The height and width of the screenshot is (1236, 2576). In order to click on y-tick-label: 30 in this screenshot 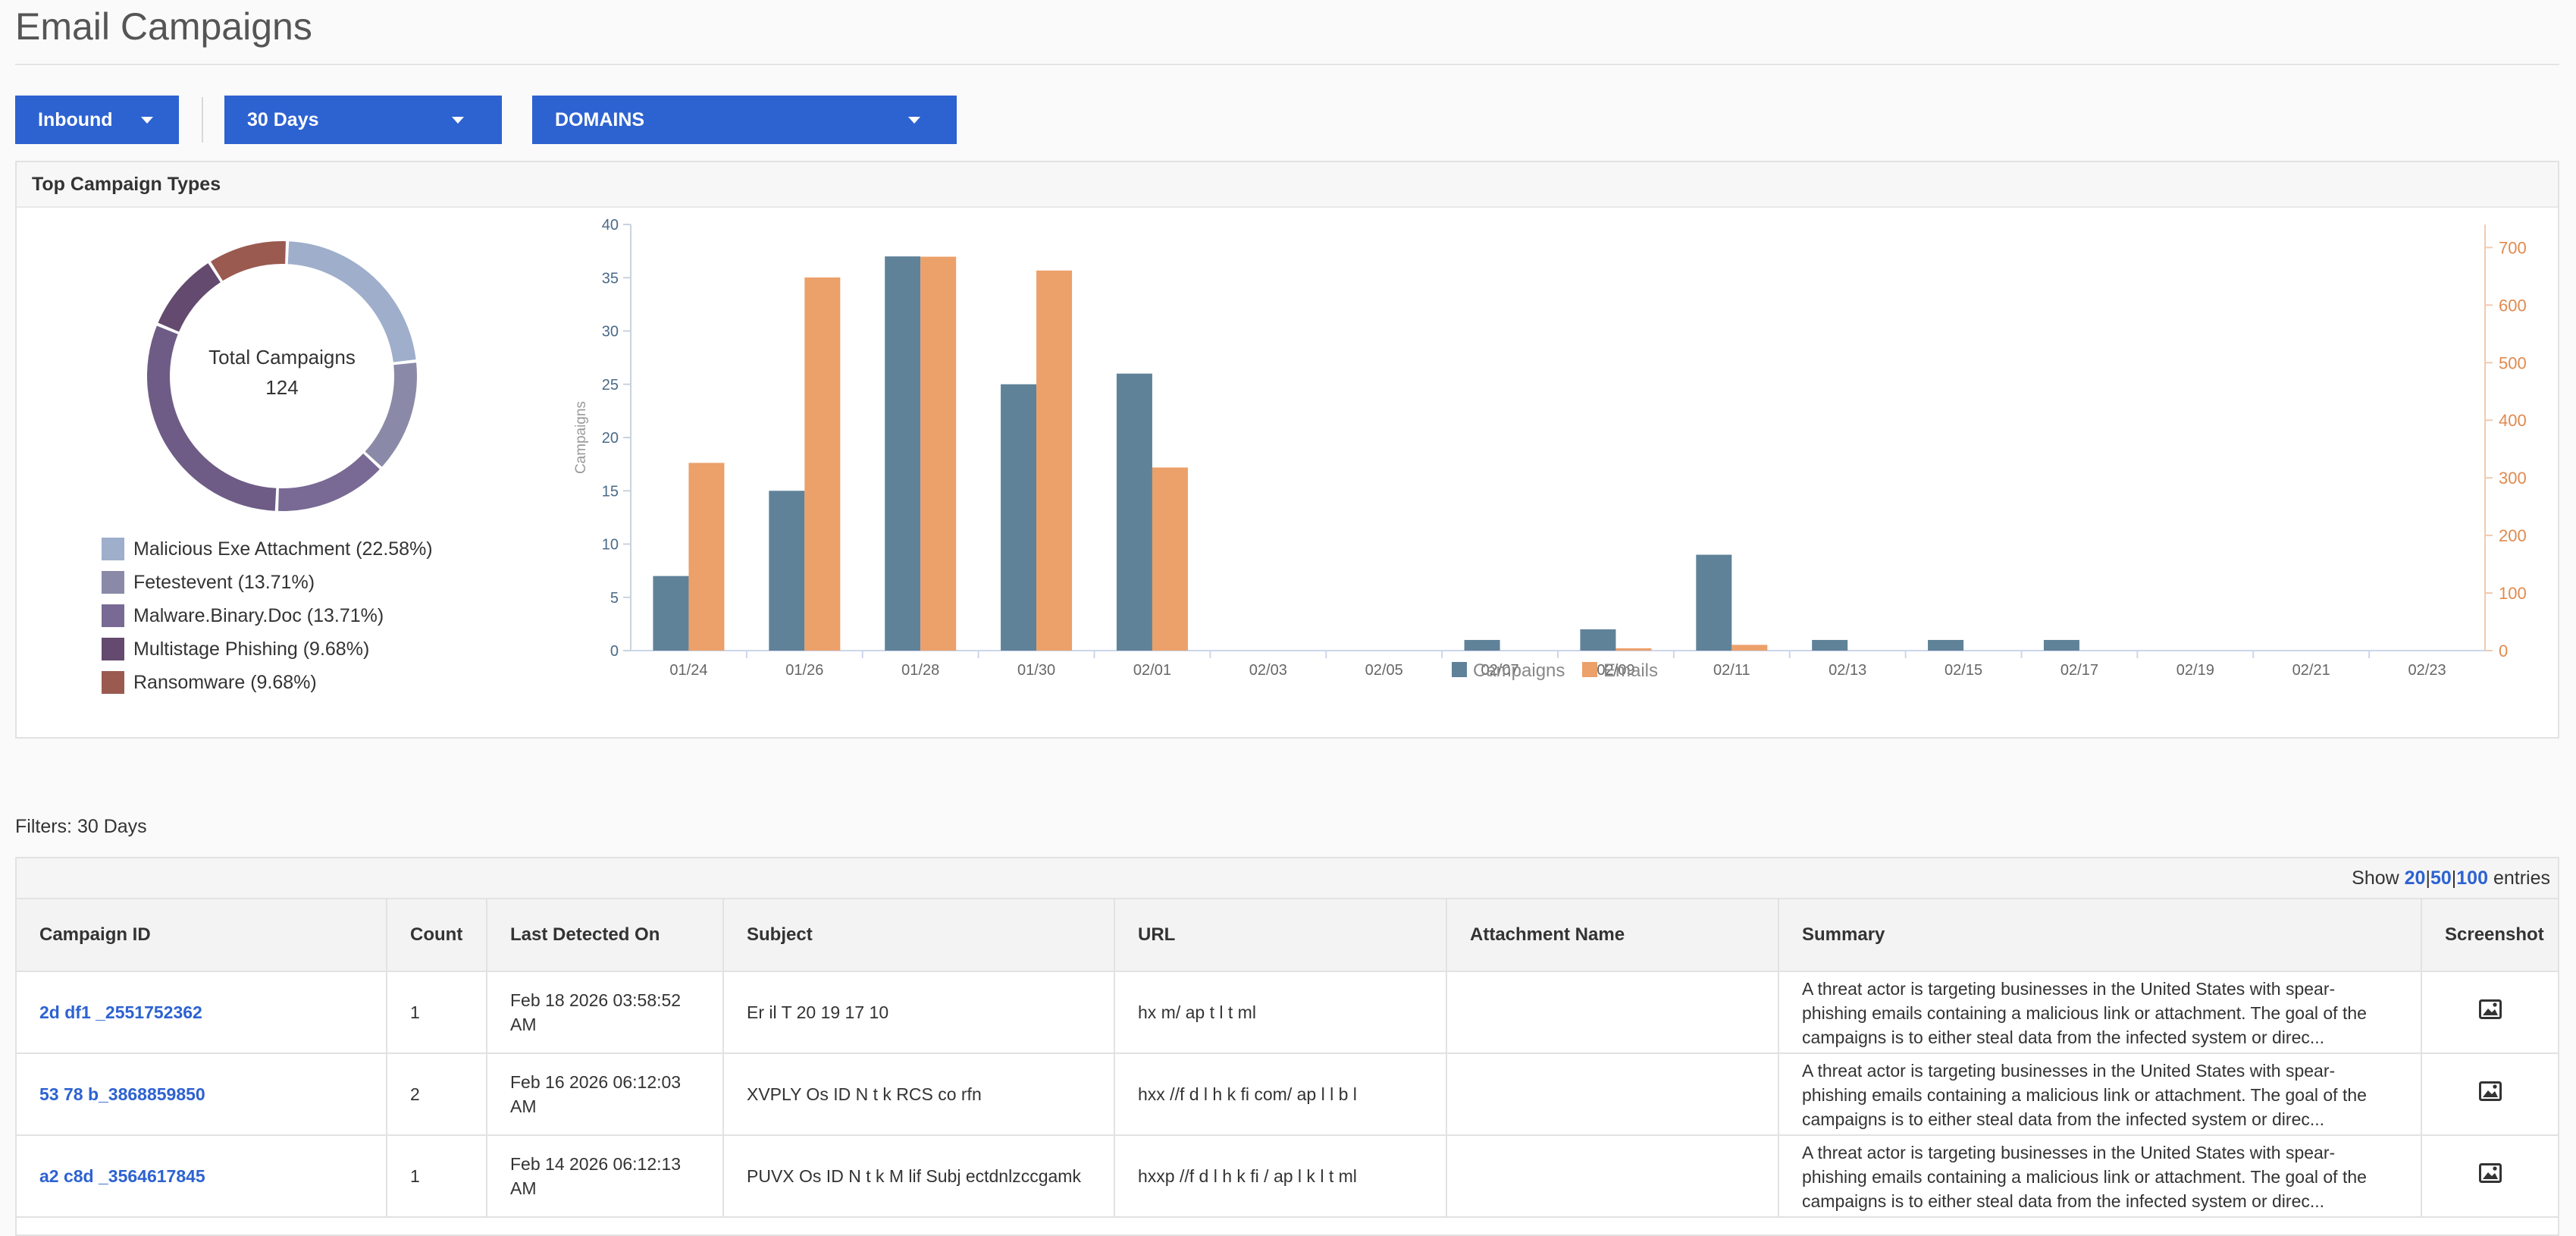, I will do `click(610, 332)`.